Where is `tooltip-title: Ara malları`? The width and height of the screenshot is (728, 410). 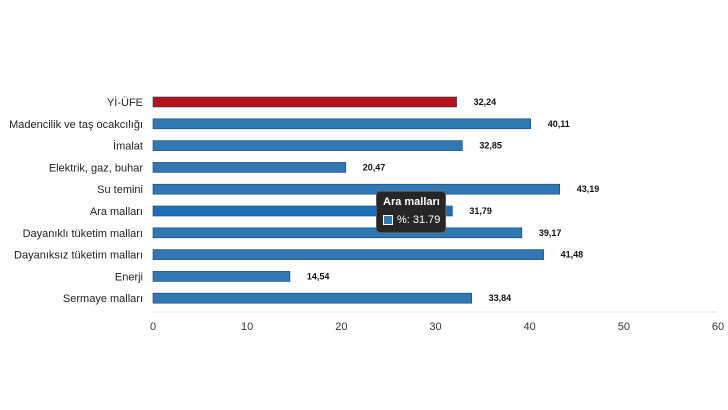
tooltip-title: Ara malları is located at coordinates (411, 202).